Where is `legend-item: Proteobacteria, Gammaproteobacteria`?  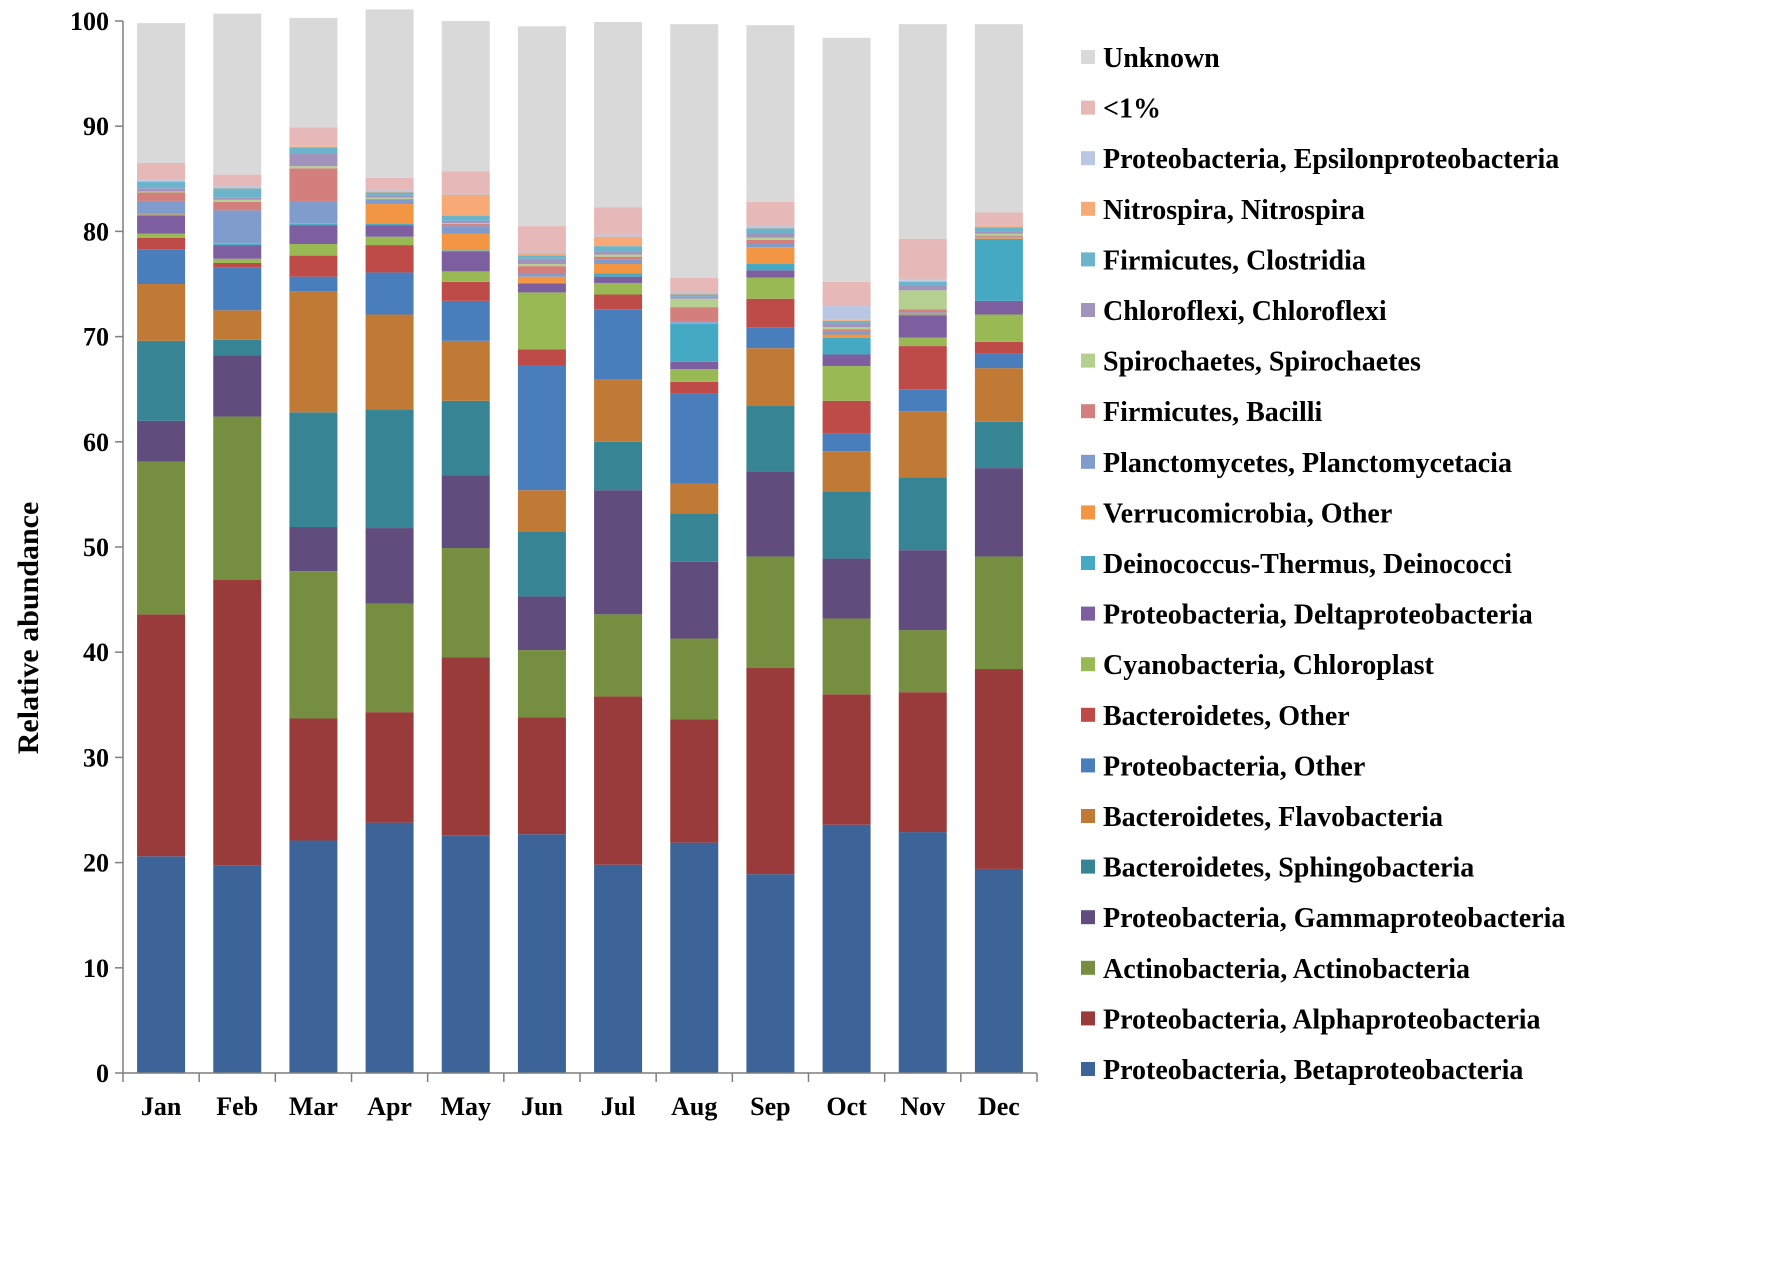 legend-item: Proteobacteria, Gammaproteobacteria is located at coordinates (1323, 918).